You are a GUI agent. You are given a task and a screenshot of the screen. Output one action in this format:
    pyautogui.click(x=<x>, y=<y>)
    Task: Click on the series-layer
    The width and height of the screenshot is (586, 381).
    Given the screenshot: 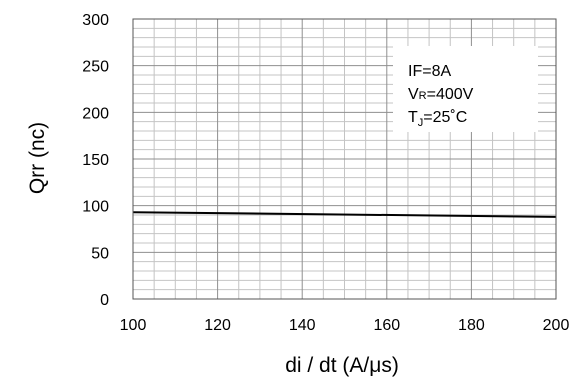 What is the action you would take?
    pyautogui.click(x=344, y=214)
    